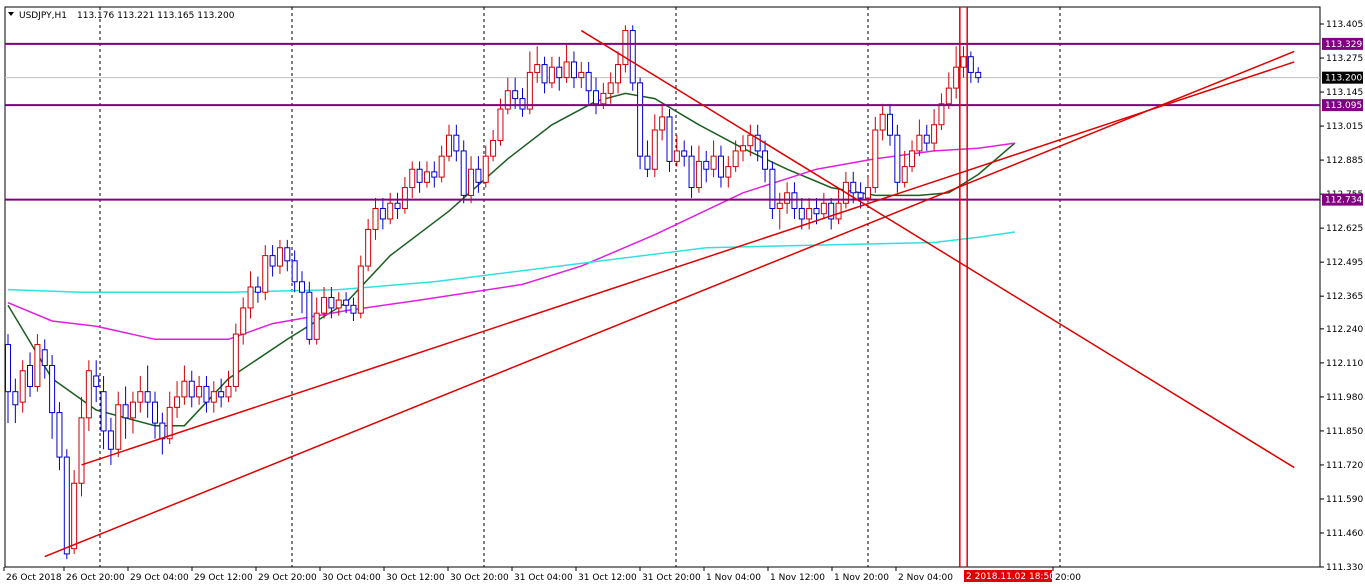 The width and height of the screenshot is (1365, 587). What do you see at coordinates (1344, 127) in the screenshot?
I see `y-tick-label: 113.015` at bounding box center [1344, 127].